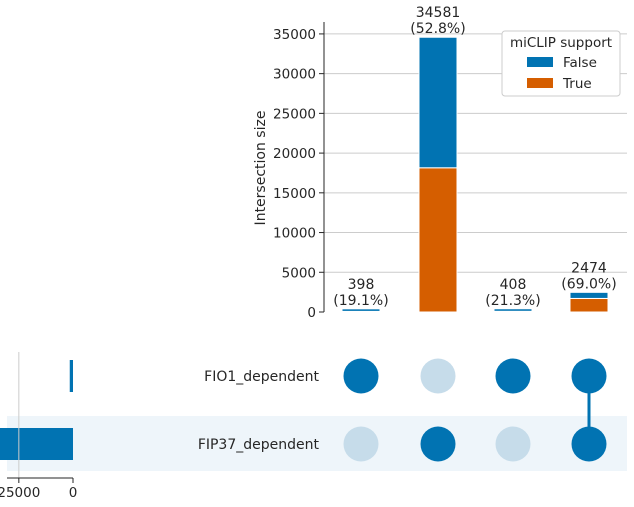 This screenshot has width=634, height=507. Describe the element at coordinates (294, 114) in the screenshot. I see `y-tick-label: 25000` at that location.